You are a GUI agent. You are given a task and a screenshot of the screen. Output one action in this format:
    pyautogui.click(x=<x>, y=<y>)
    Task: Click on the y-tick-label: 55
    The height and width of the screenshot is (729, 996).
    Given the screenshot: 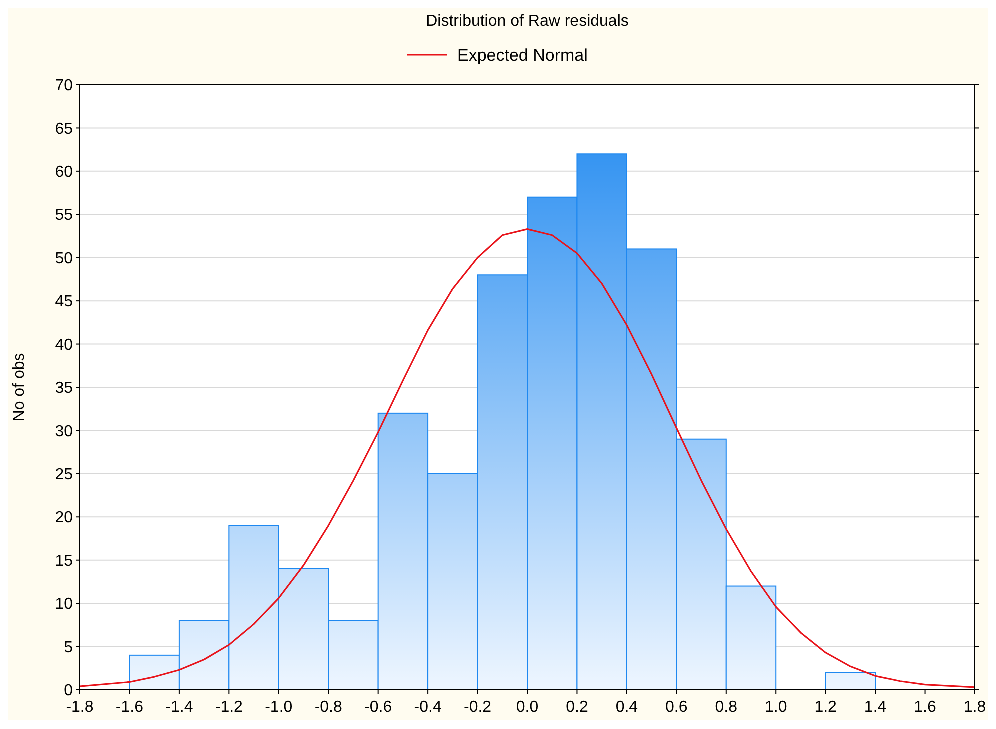 What is the action you would take?
    pyautogui.click(x=64, y=215)
    